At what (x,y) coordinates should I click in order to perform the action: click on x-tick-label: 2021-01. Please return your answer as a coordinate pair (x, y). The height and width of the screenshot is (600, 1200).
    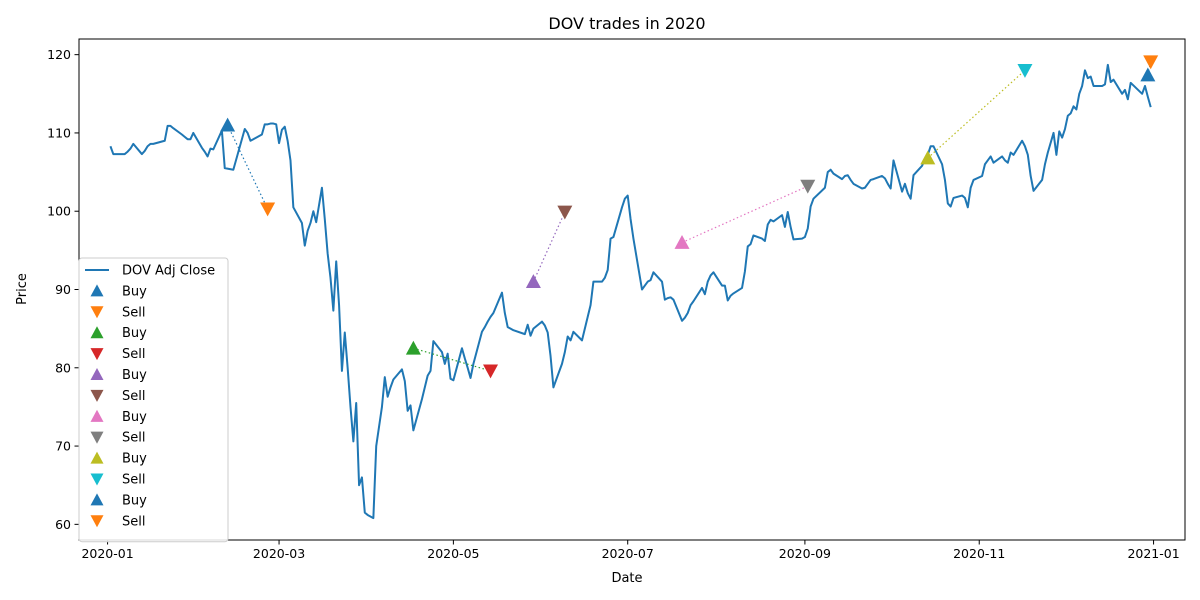
    Looking at the image, I should click on (1153, 553).